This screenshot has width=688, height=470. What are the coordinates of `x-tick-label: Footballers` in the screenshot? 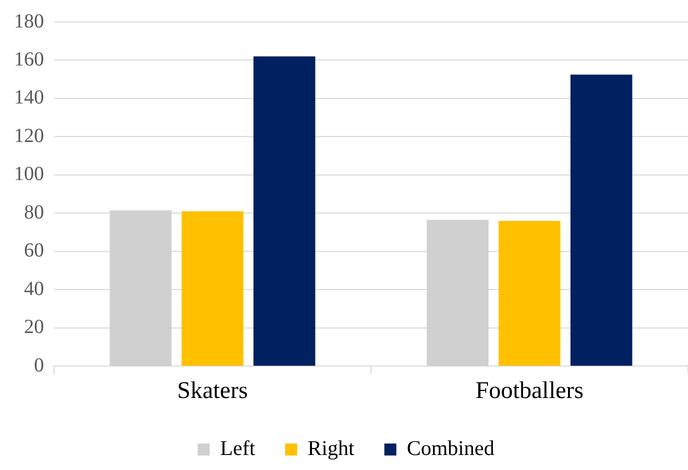 It's located at (530, 391).